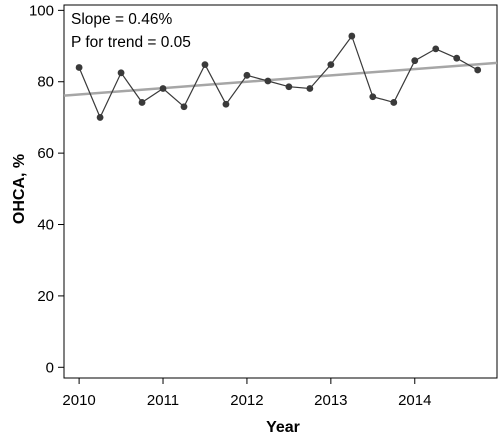  I want to click on y-tick-label: 20, so click(45, 296).